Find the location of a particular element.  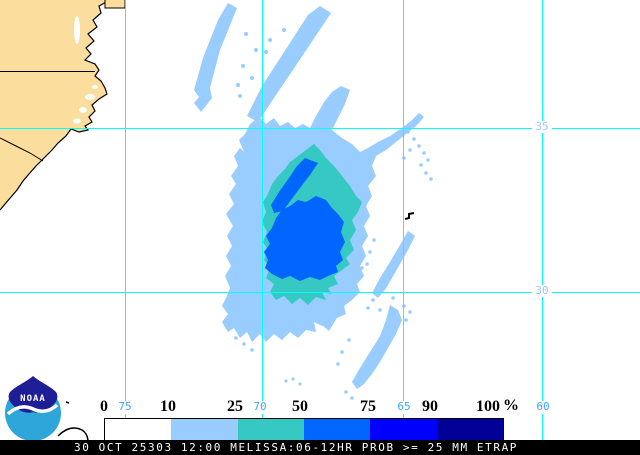

noaa-logo-label: NOAA is located at coordinates (33, 399).